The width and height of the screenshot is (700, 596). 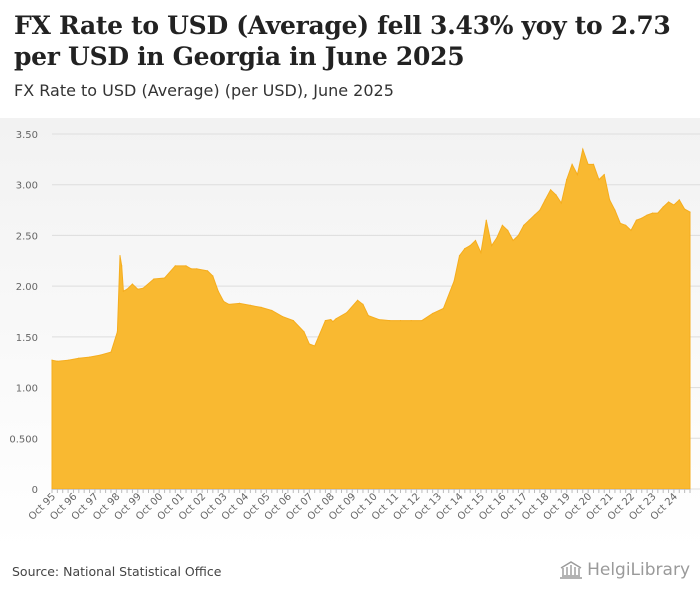 I want to click on source-note: Source: National Statistical Office, so click(x=117, y=571).